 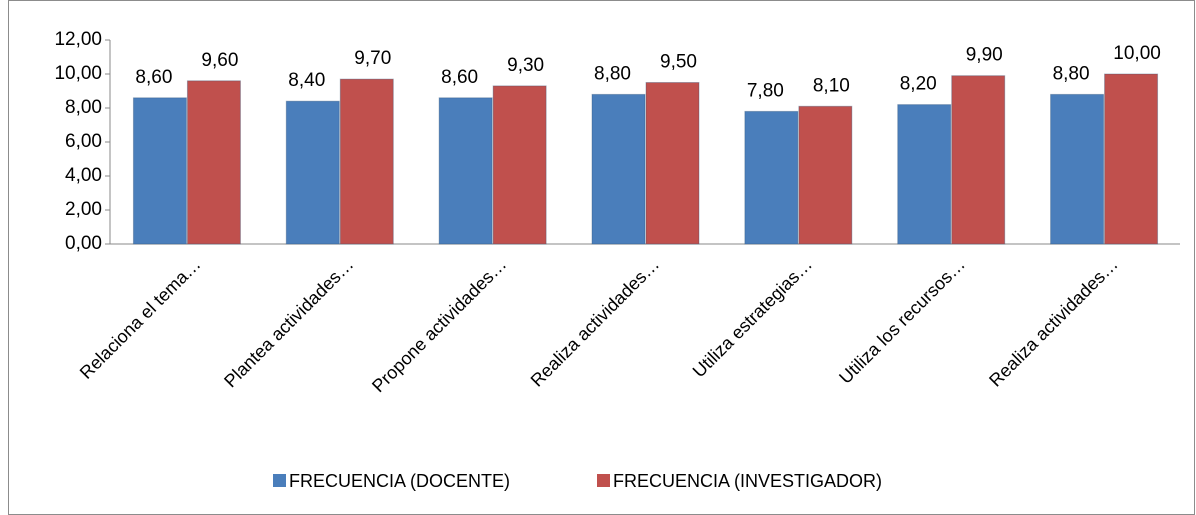 I want to click on value-label: 9,90, so click(x=984, y=55).